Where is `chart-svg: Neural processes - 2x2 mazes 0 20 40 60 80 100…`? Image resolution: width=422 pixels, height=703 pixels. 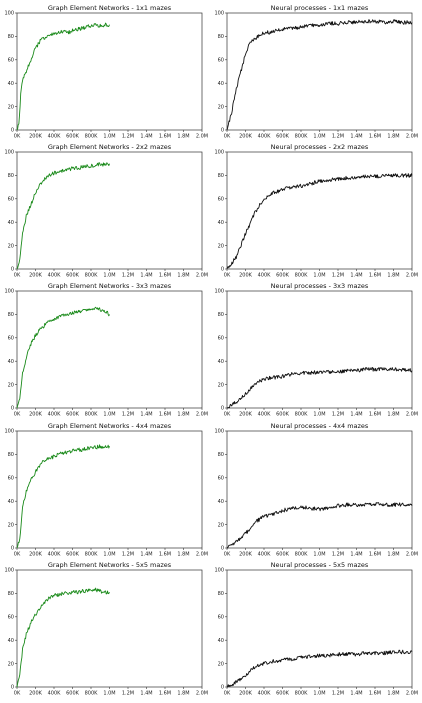 chart-svg: Neural processes - 2x2 mazes 0 20 40 60 80 100… is located at coordinates (316, 211).